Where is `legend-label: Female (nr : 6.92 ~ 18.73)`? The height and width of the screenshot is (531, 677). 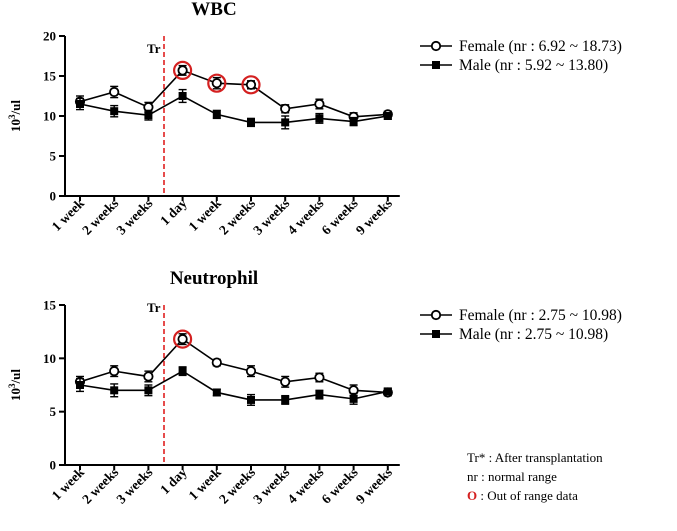 legend-label: Female (nr : 6.92 ~ 18.73) is located at coordinates (540, 46).